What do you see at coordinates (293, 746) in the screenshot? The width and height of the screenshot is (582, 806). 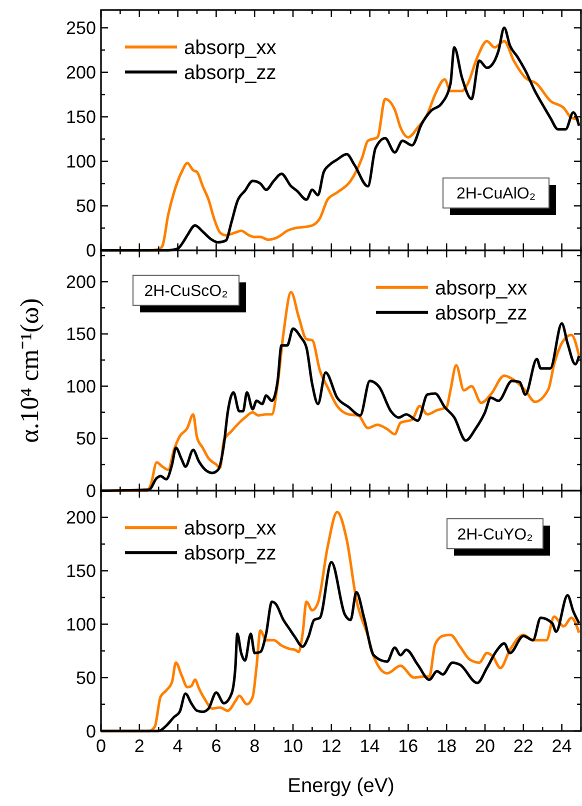 I see `x-tick-label: 10` at bounding box center [293, 746].